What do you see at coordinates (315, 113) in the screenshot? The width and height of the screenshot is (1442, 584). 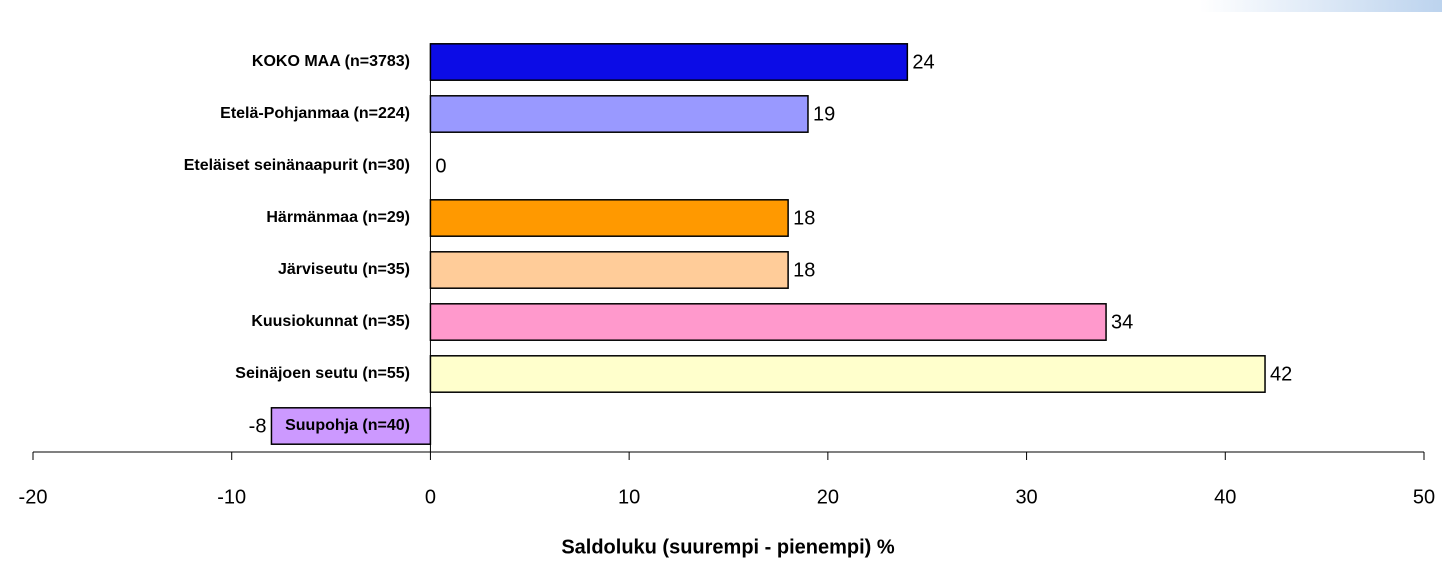 I see `category-label: Etelä-Pohjanmaa (n=224)` at bounding box center [315, 113].